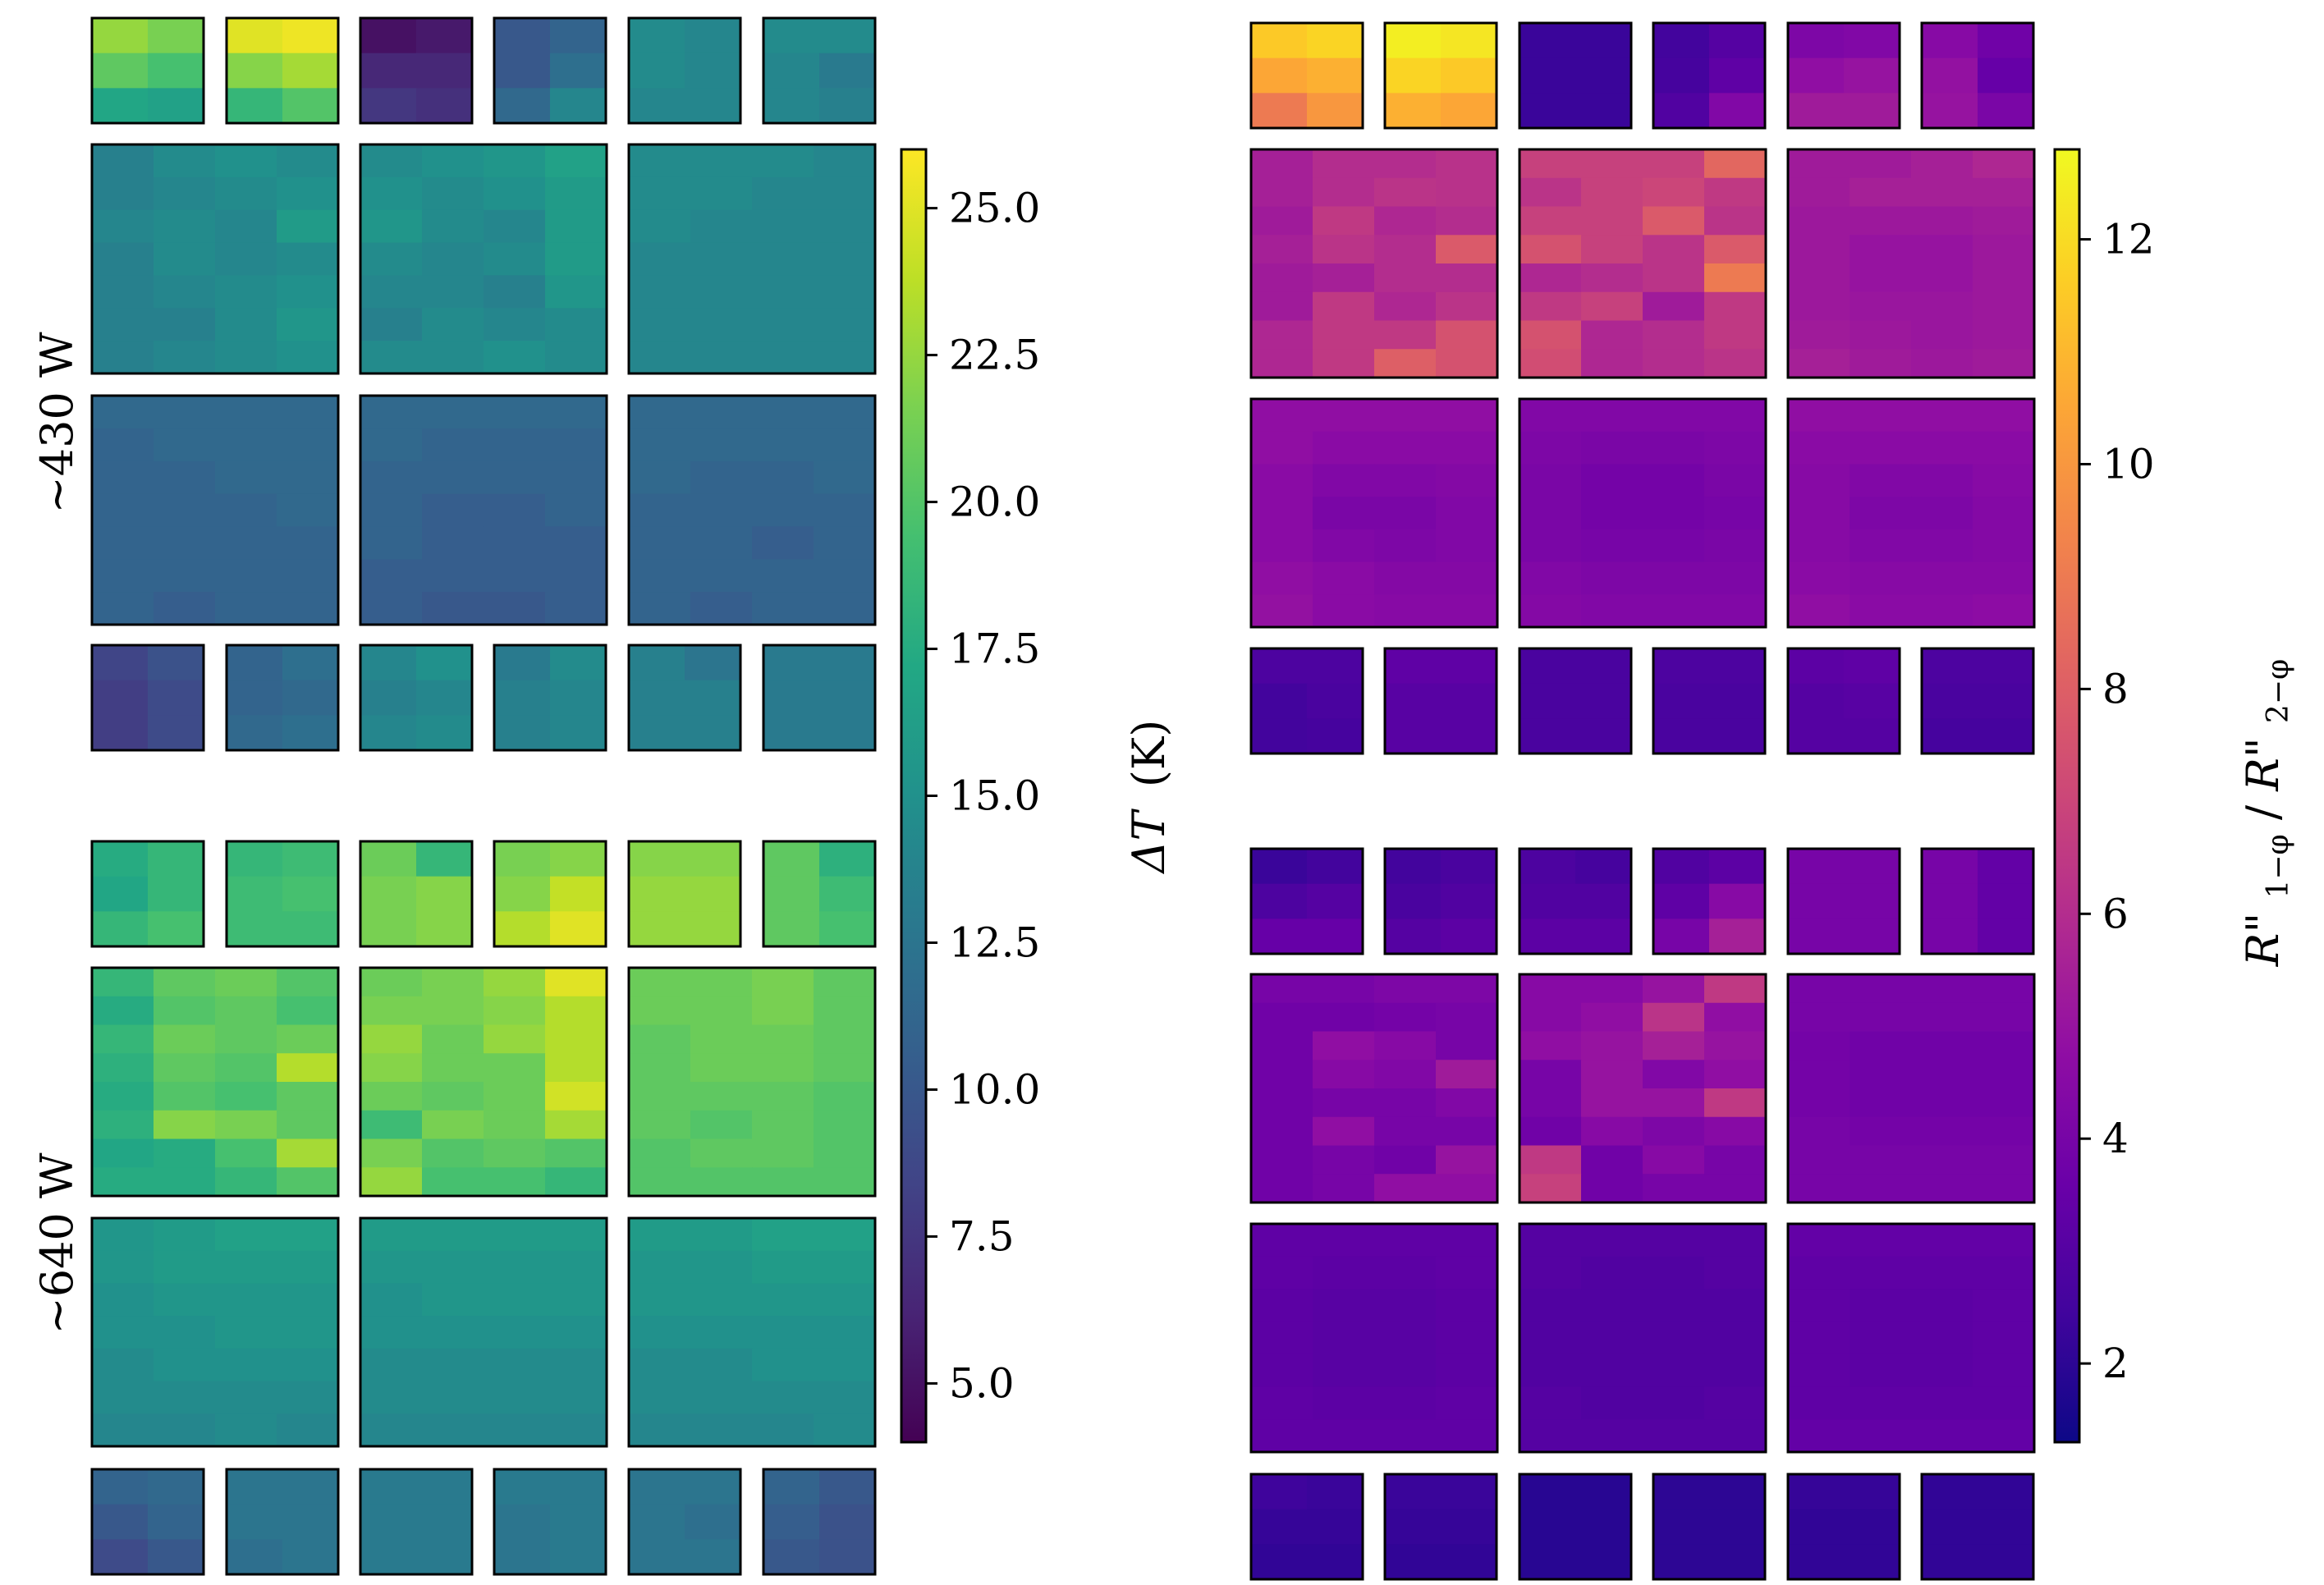  I want to click on deltat-colorbar-tick-label: 12.5, so click(994, 942).